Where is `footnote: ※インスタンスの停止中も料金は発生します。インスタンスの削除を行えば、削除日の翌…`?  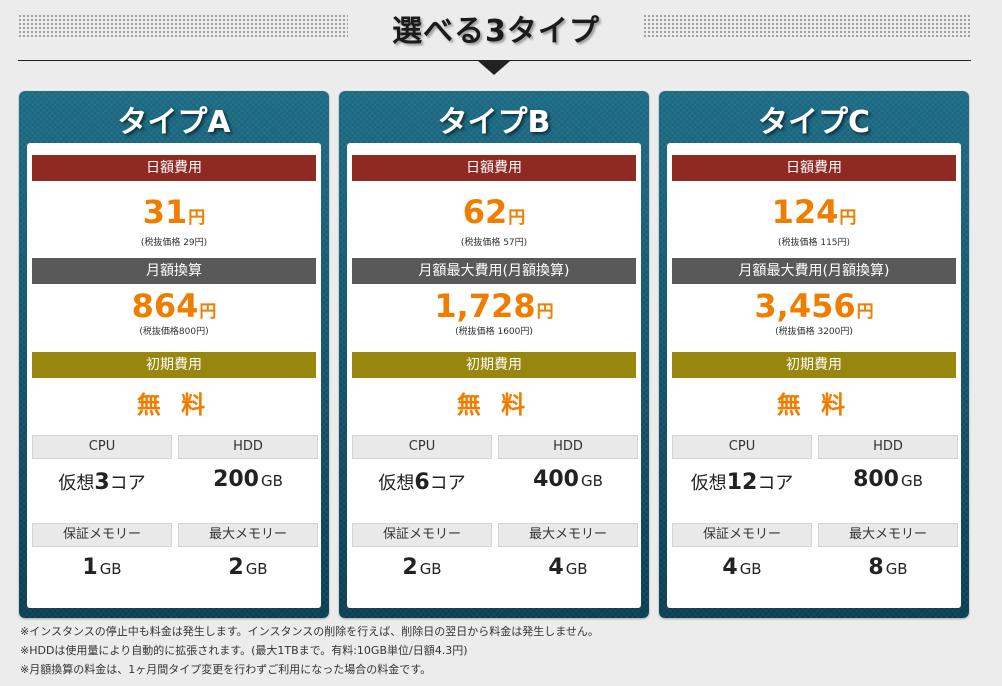 footnote: ※インスタンスの停止中も料金は発生します。インスタンスの削除を行えば、削除日の翌… is located at coordinates (309, 631).